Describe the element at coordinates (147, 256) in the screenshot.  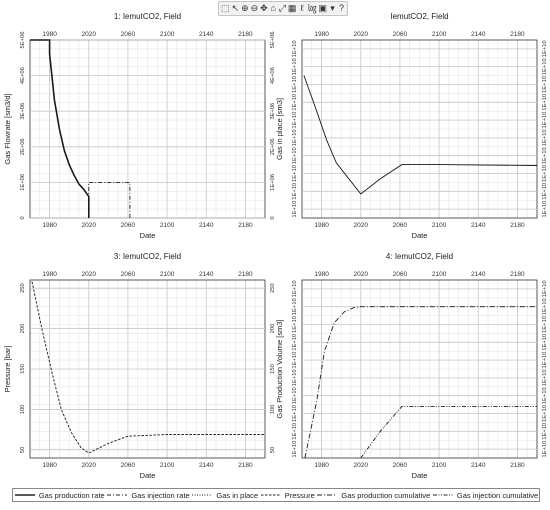
I see `chart-title: 3: IemutCO2, Field` at that location.